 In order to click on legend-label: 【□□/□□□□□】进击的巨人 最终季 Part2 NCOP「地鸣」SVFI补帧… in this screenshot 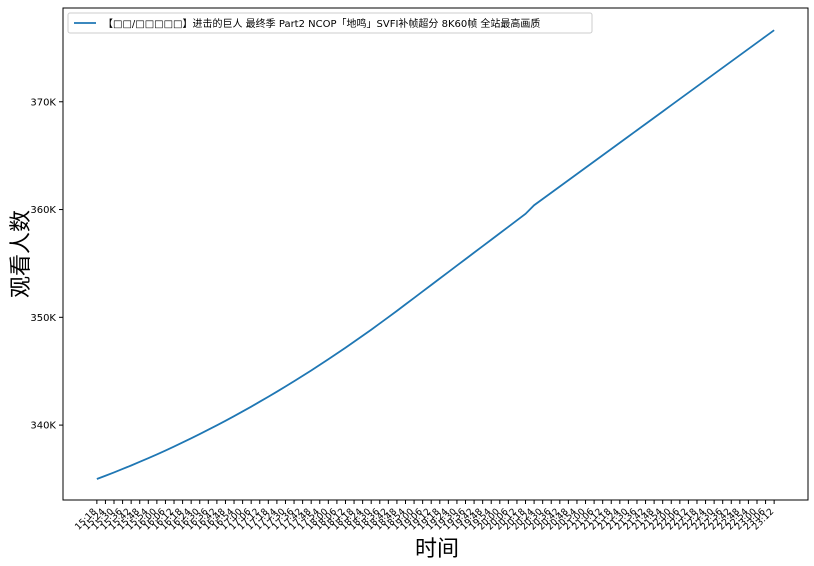, I will do `click(321, 23)`.